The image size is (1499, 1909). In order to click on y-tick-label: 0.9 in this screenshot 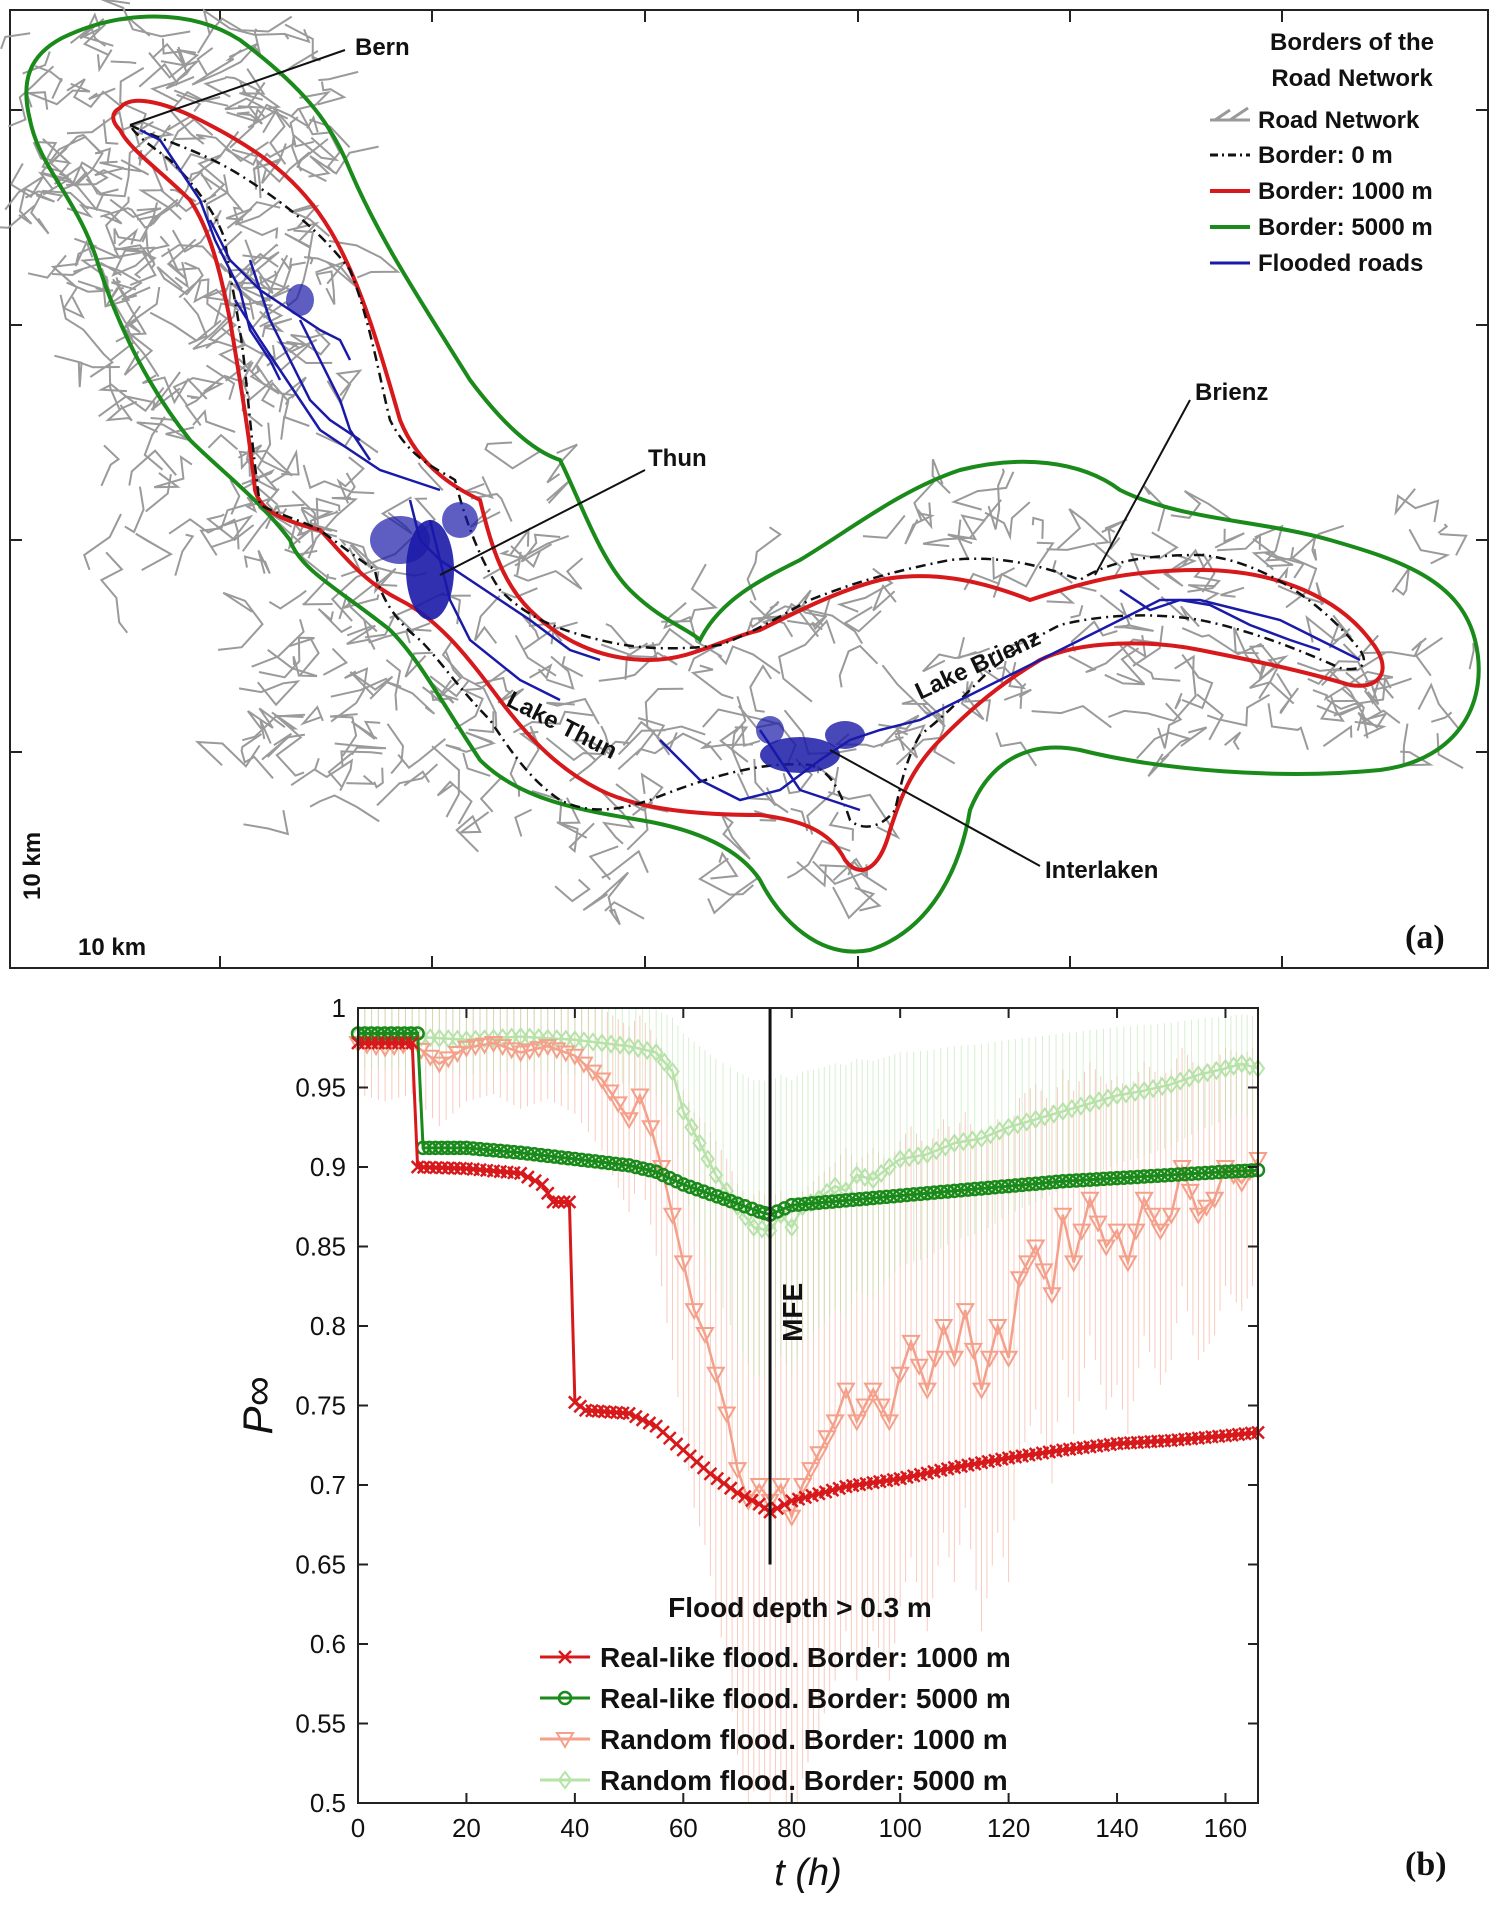, I will do `click(328, 1167)`.